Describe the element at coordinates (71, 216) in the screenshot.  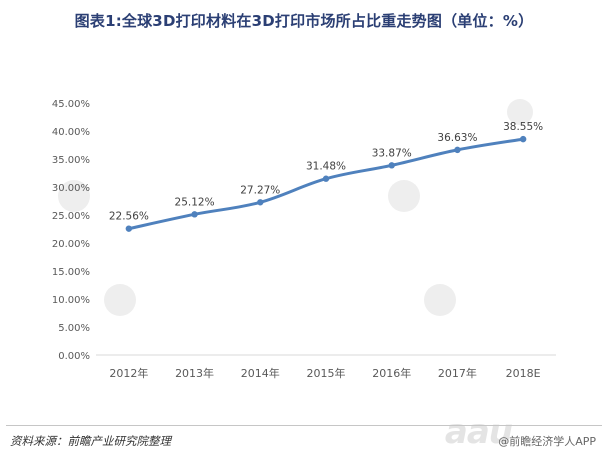
I see `y-tick-label: 25.00%` at that location.